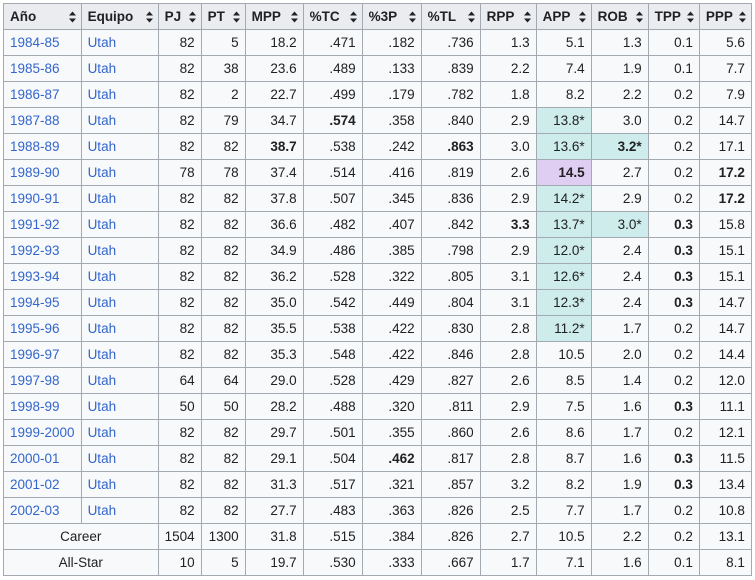 The width and height of the screenshot is (755, 580). I want to click on cell-mpp: 18.2, so click(274, 42).